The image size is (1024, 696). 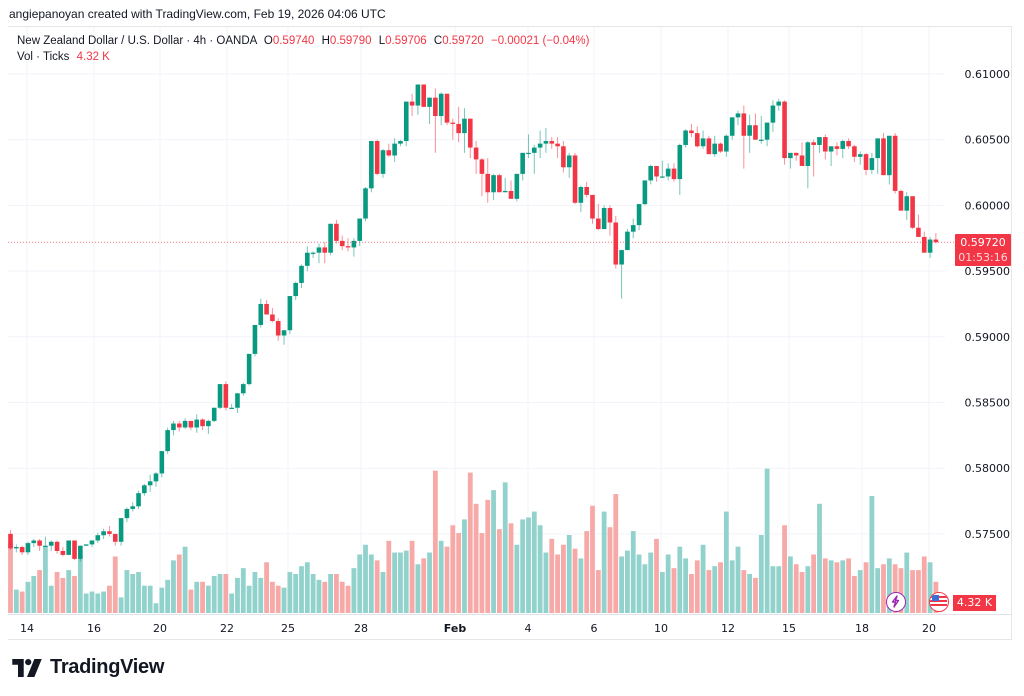 I want to click on change-value: −0.00021 (−0.04%), so click(x=540, y=41).